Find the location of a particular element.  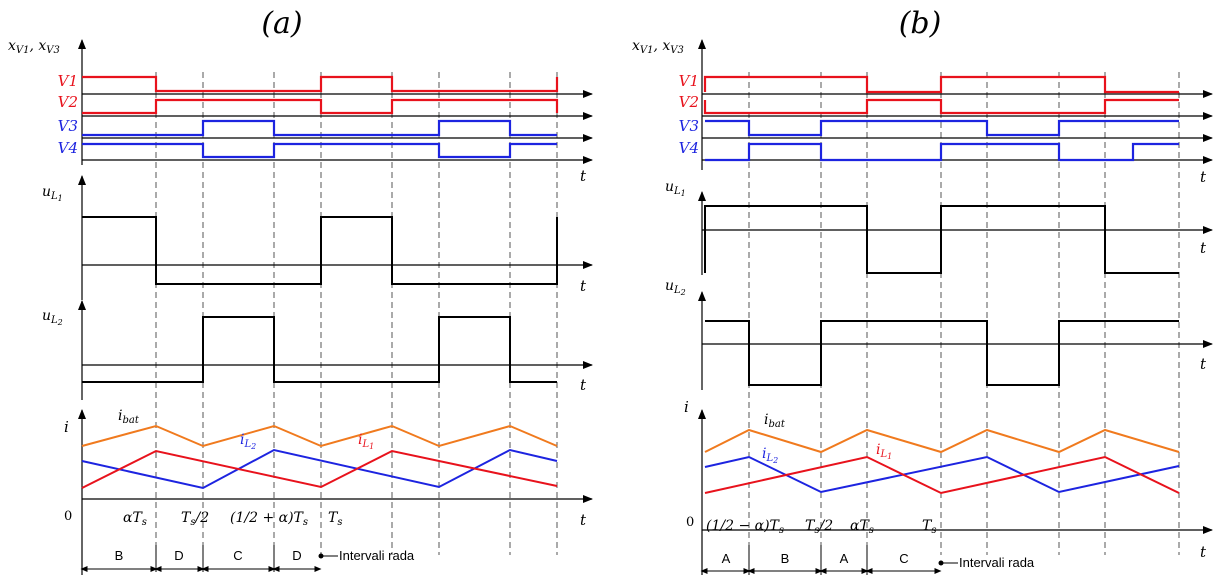

switch-ylabel-a: xV1, xV3 is located at coordinates (34, 47).